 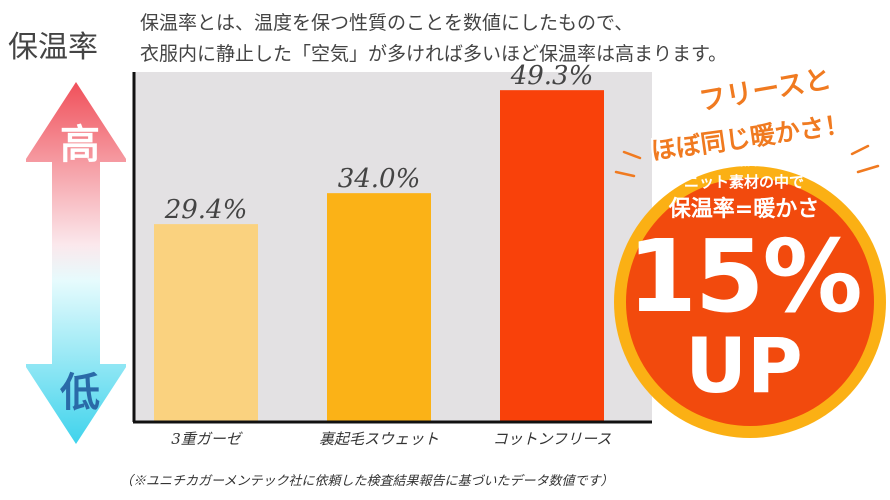 What do you see at coordinates (744, 161) in the screenshot?
I see `badge-line-1: 当店` at bounding box center [744, 161].